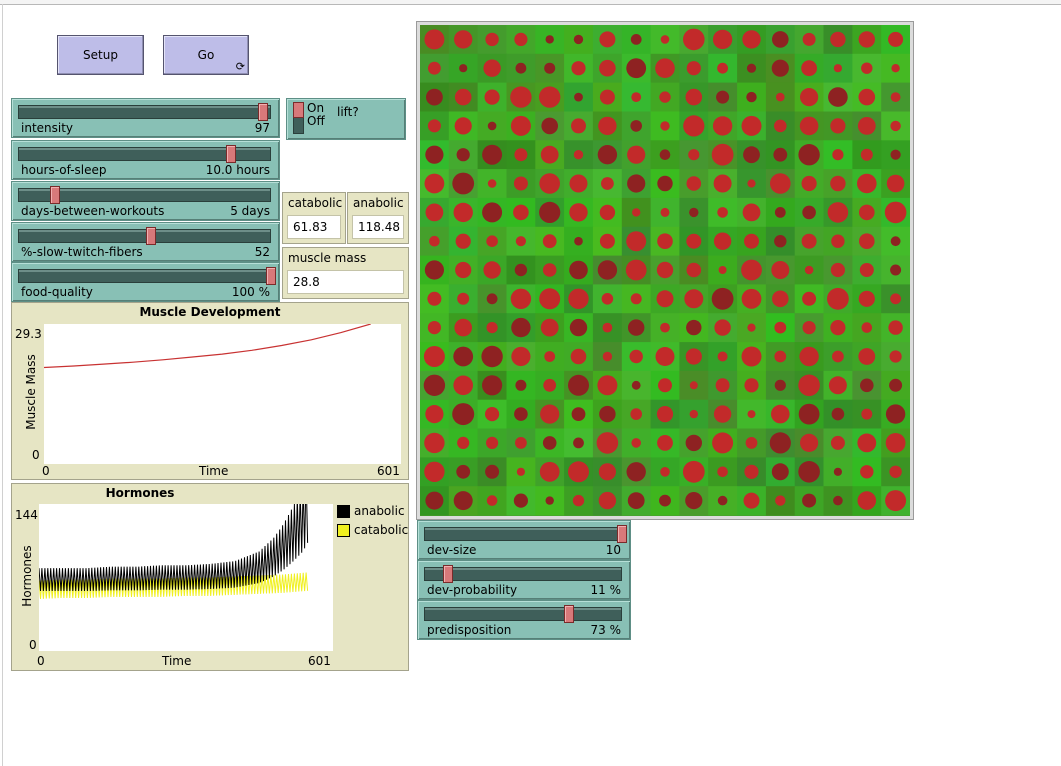  Describe the element at coordinates (100, 55) in the screenshot. I see `setup-button: Setup` at that location.